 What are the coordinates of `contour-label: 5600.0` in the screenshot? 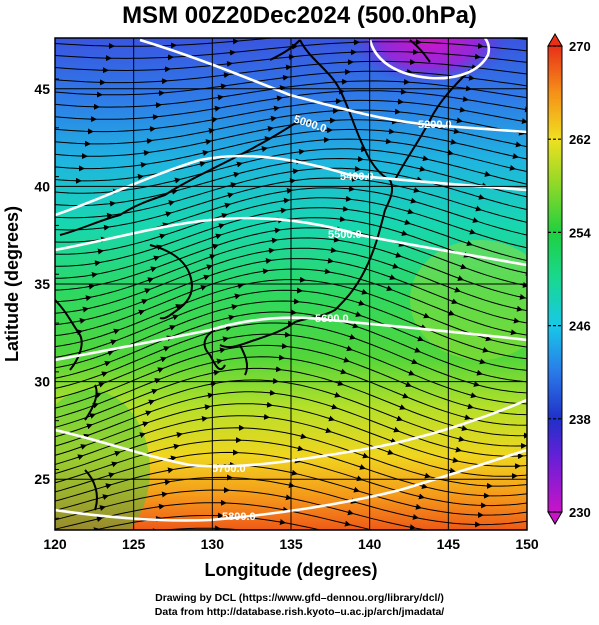 It's located at (332, 319).